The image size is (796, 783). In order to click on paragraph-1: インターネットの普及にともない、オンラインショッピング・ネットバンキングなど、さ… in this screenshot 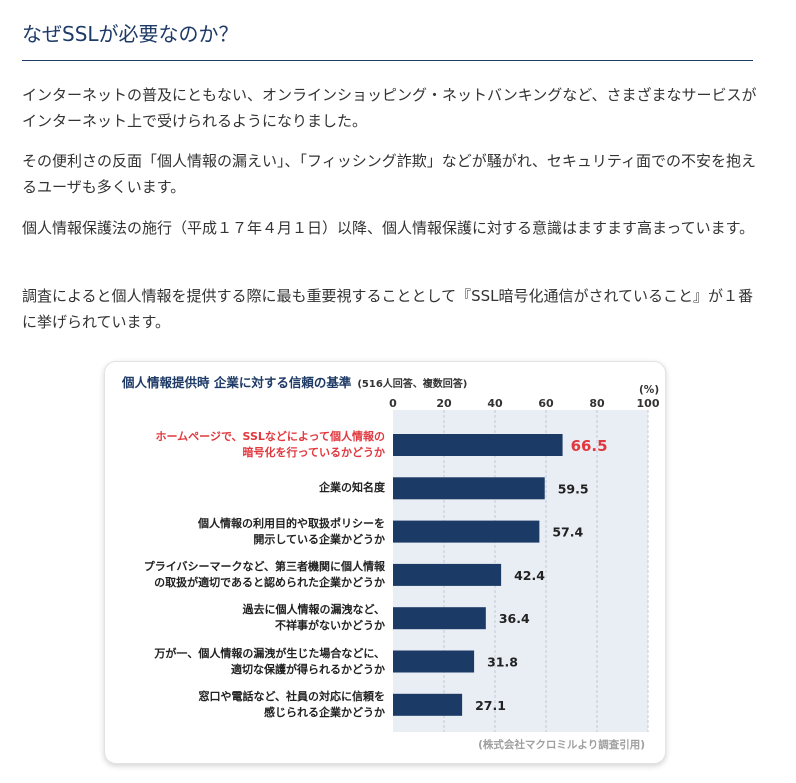, I will do `click(389, 108)`.